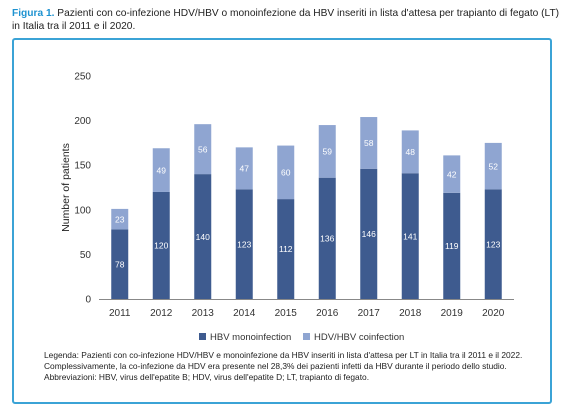 This screenshot has width=572, height=412. Describe the element at coordinates (203, 313) in the screenshot. I see `x-tick-label: 2013` at that location.